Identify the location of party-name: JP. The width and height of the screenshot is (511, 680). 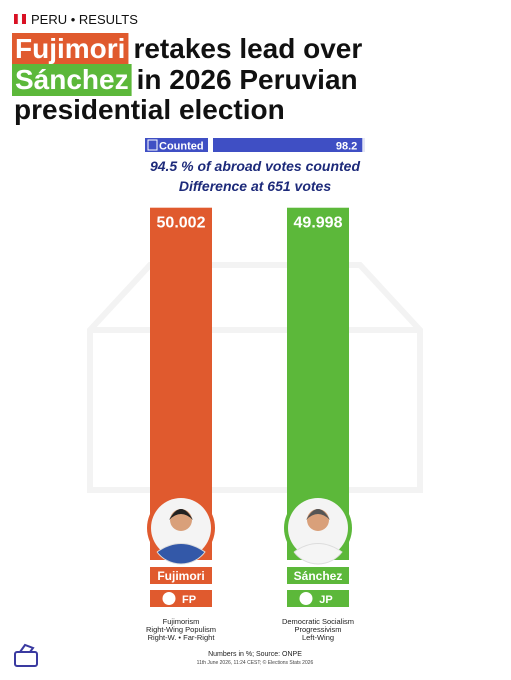
(325, 600).